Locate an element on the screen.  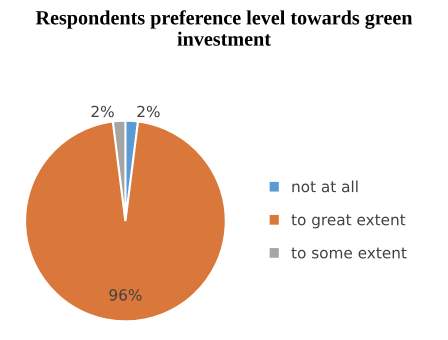
legend-label: to great extent is located at coordinates (348, 221).